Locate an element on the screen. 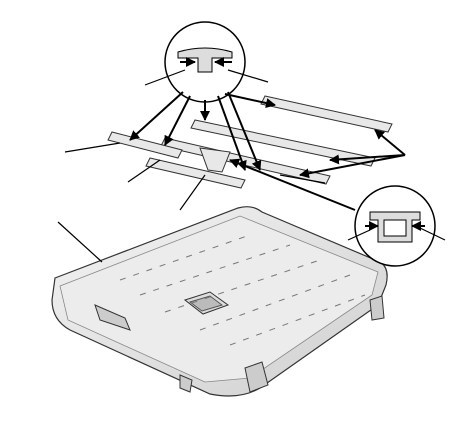 The image size is (475, 434). trim-strips is located at coordinates (250, 142).